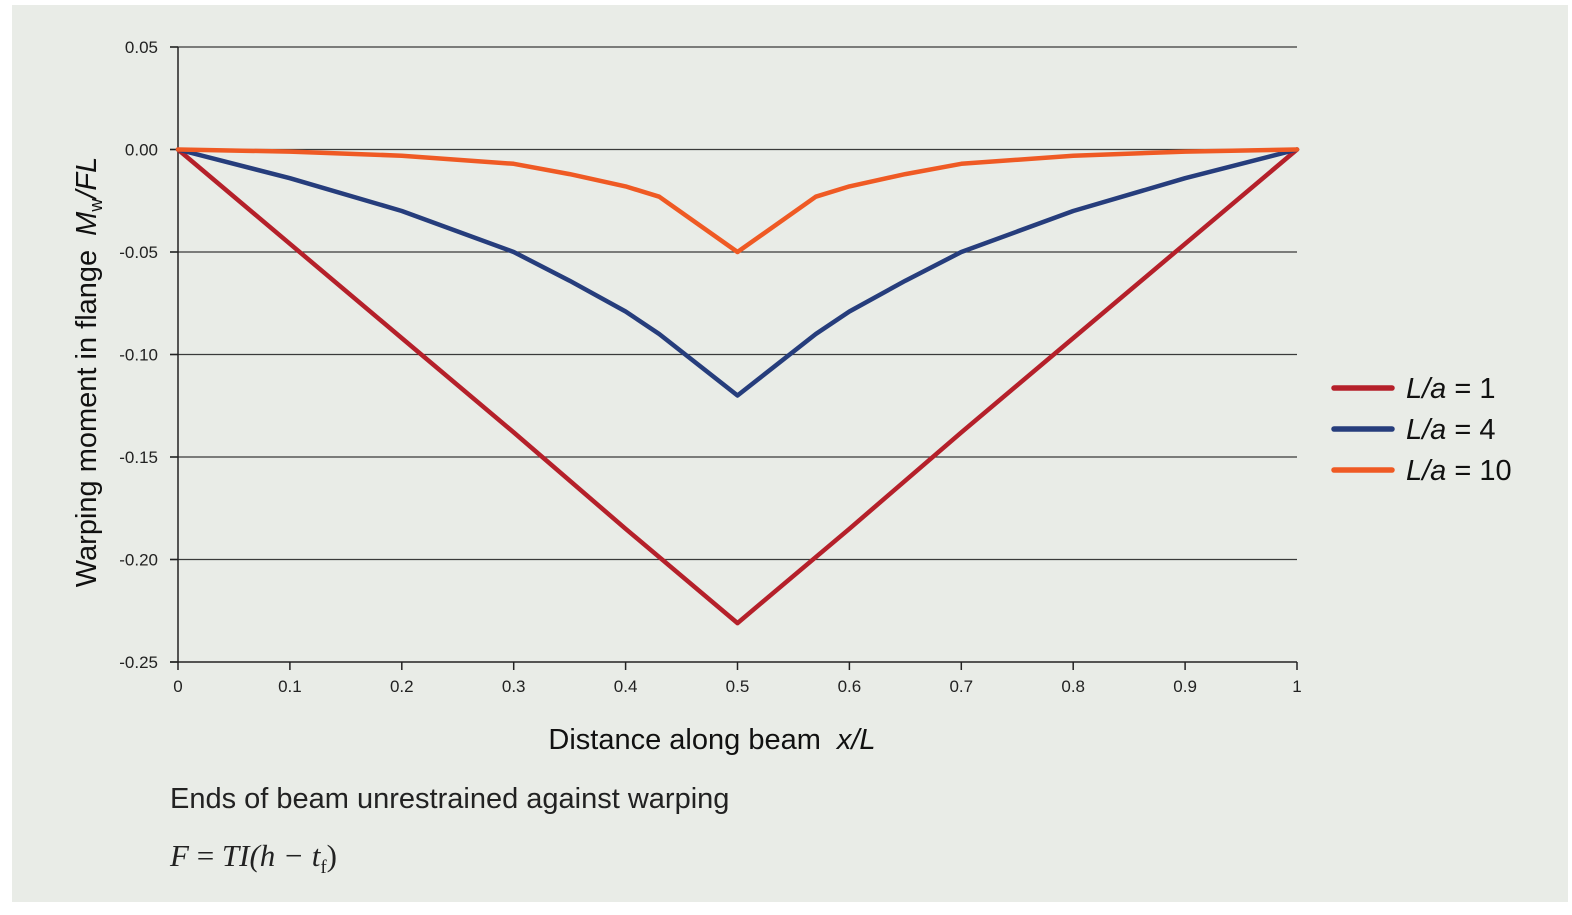  I want to click on x-tick-label: 0.8, so click(1073, 686).